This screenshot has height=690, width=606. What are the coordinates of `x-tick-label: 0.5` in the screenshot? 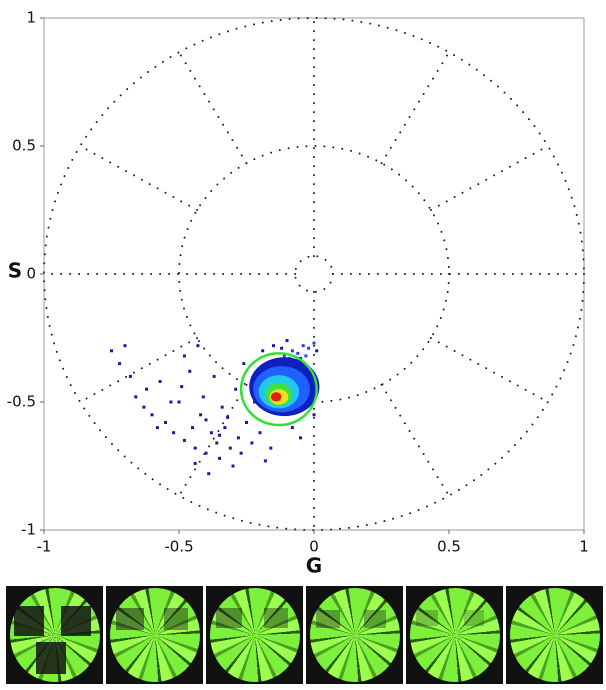 It's located at (449, 547).